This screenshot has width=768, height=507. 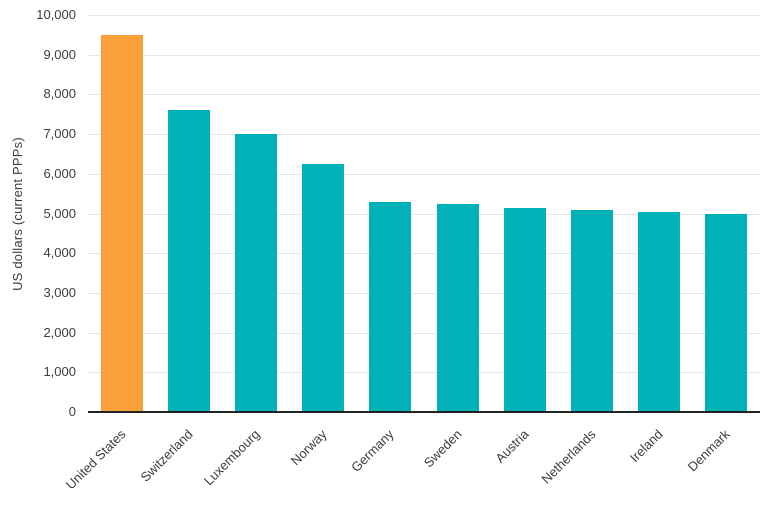 What do you see at coordinates (390, 306) in the screenshot?
I see `bar-germany` at bounding box center [390, 306].